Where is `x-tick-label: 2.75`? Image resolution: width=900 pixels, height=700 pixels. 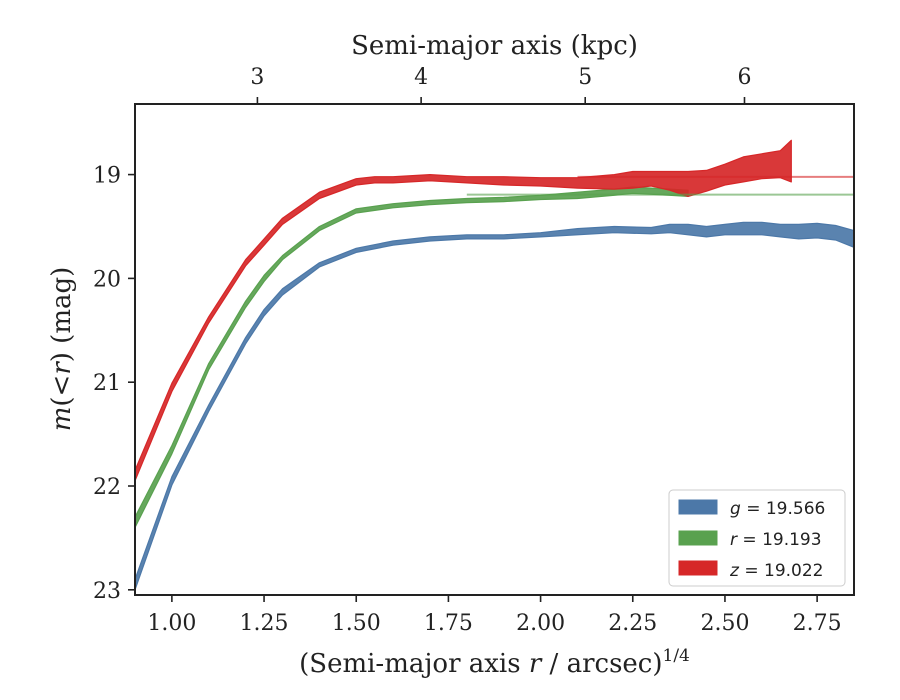
x-tick-label: 2.75 is located at coordinates (817, 623).